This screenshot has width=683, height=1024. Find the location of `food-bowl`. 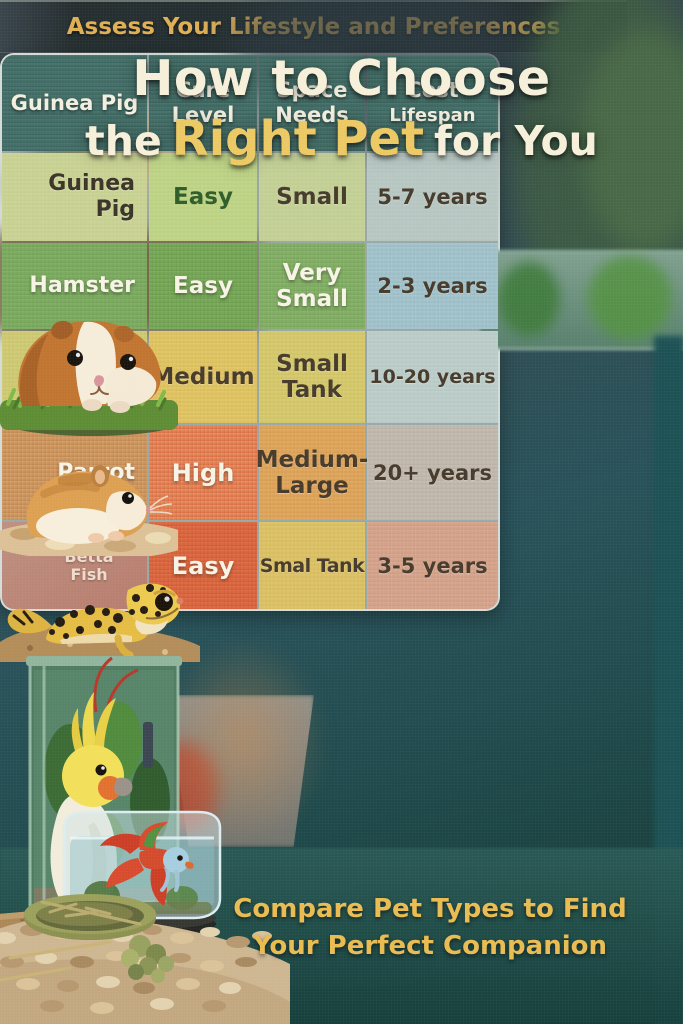

food-bowl is located at coordinates (90, 917).